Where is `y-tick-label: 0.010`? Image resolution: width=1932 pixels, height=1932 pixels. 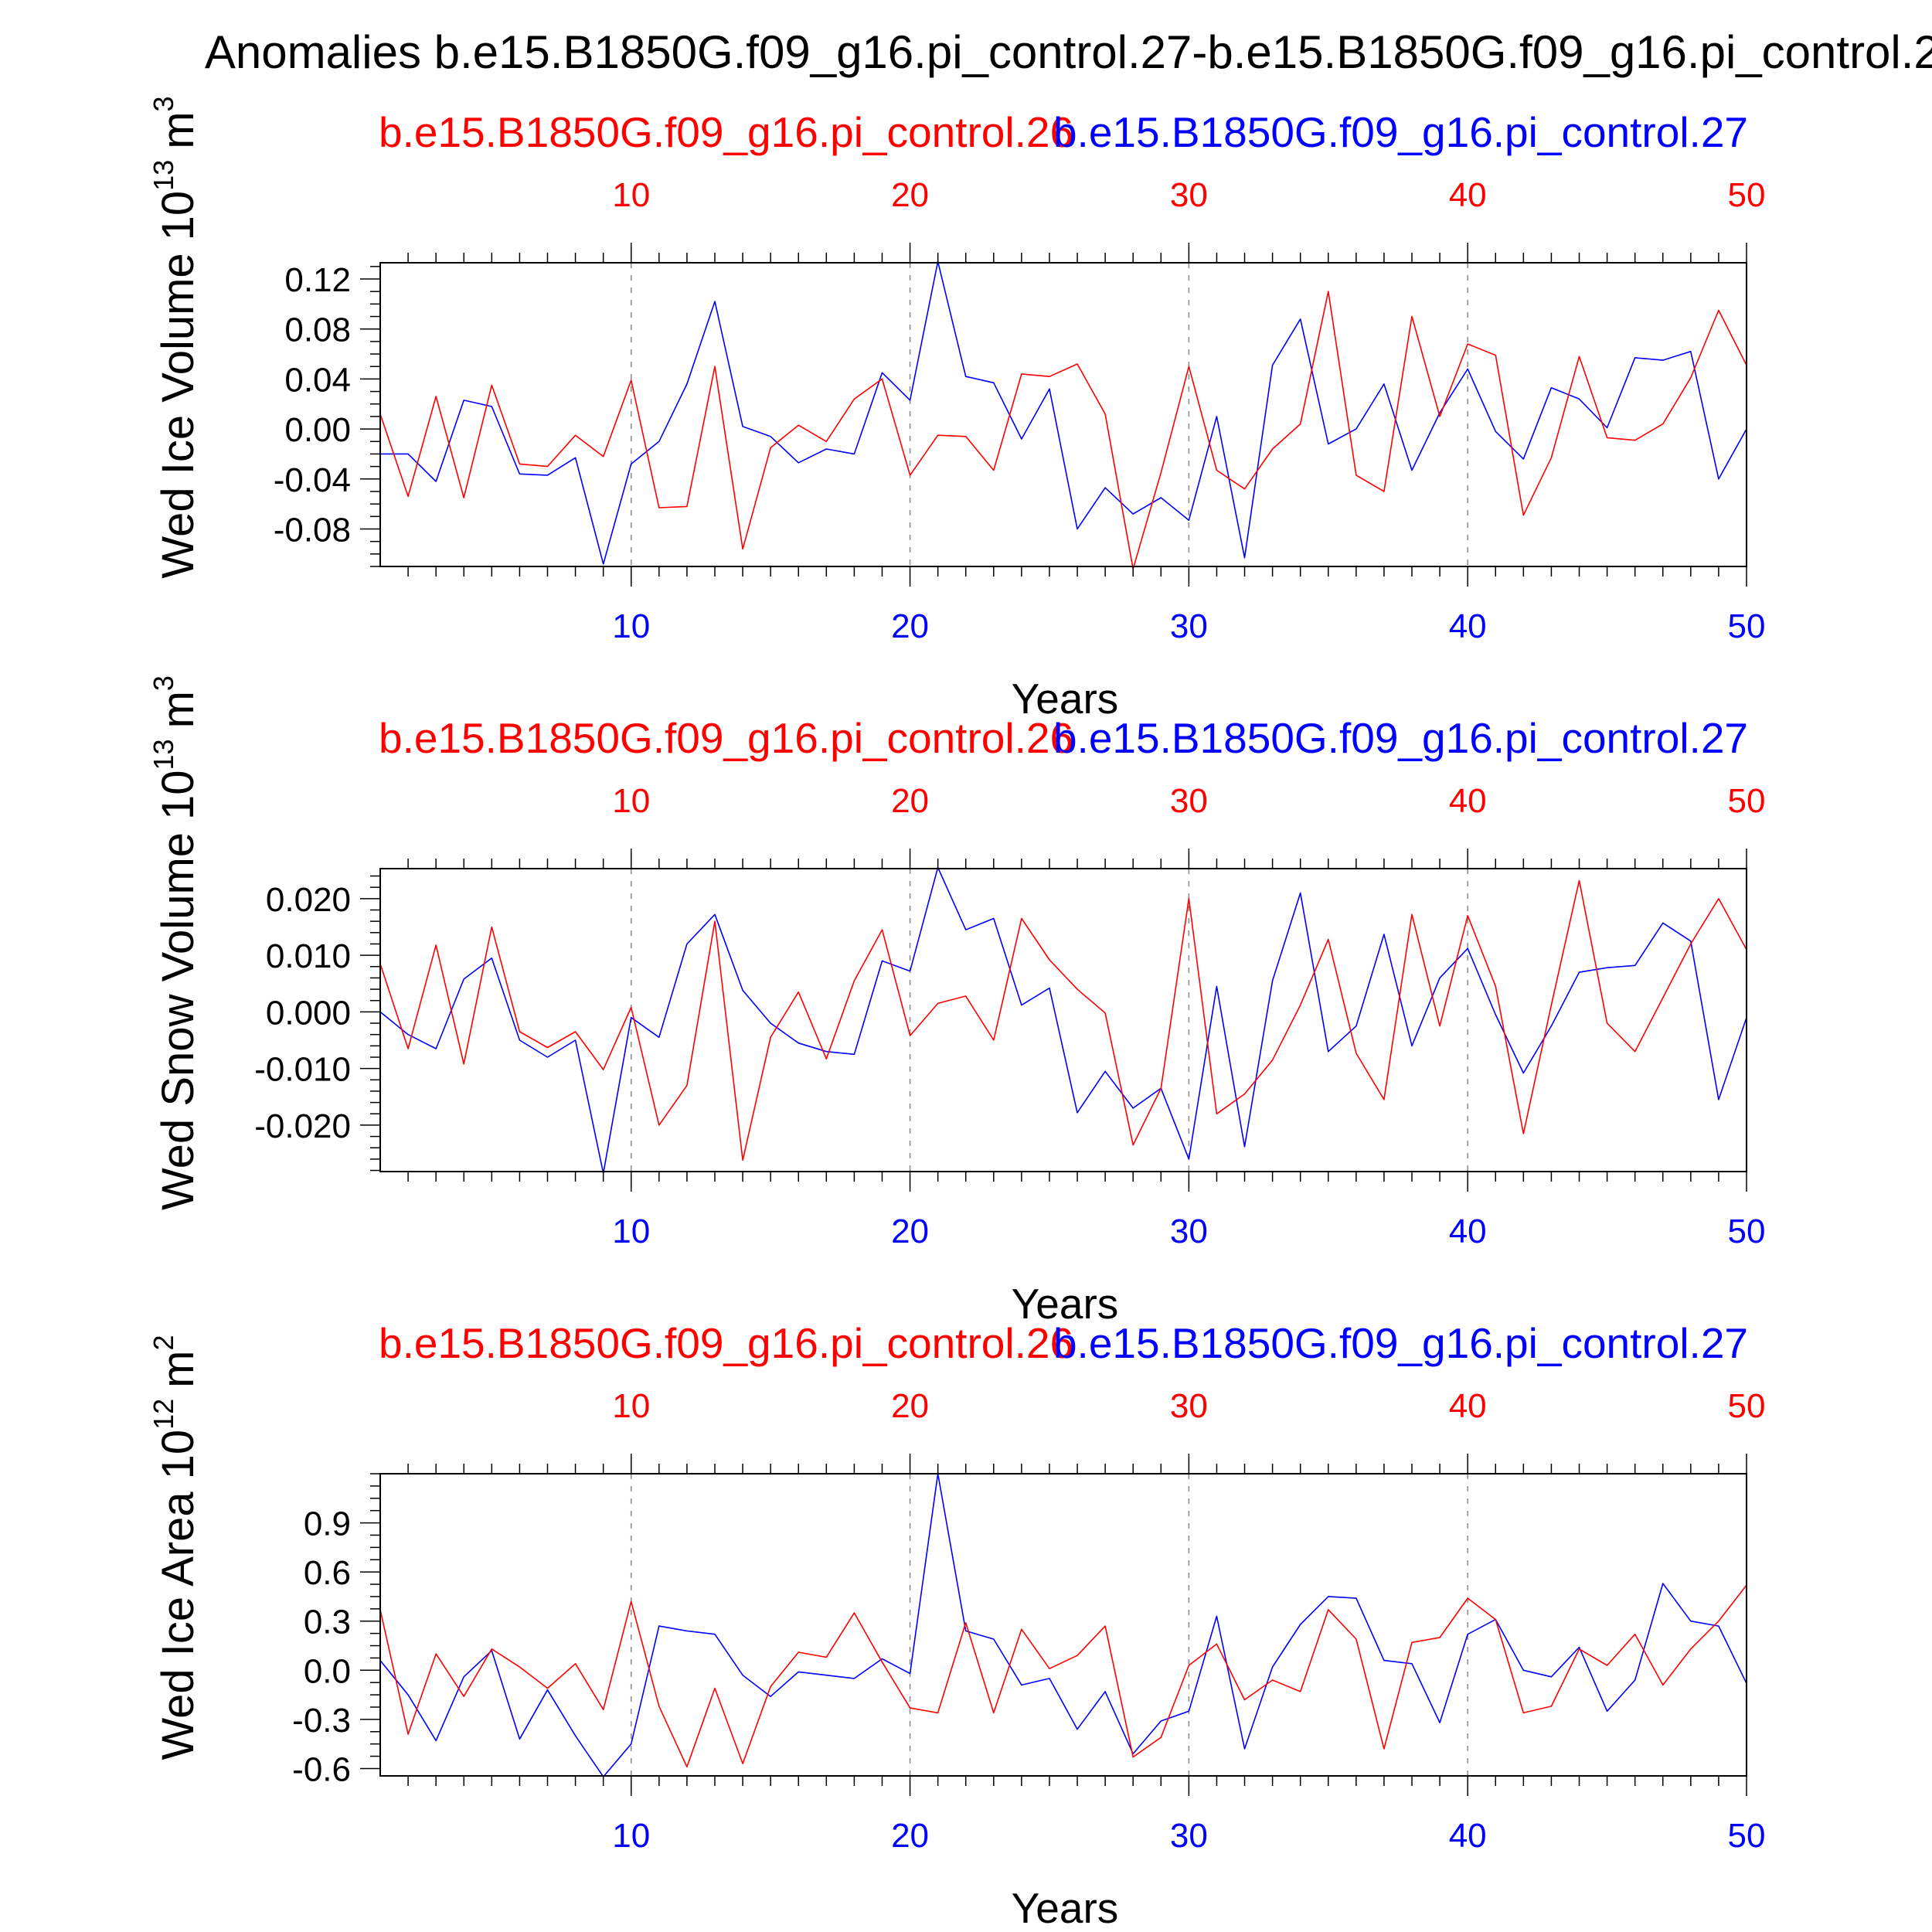
y-tick-label: 0.010 is located at coordinates (308, 956).